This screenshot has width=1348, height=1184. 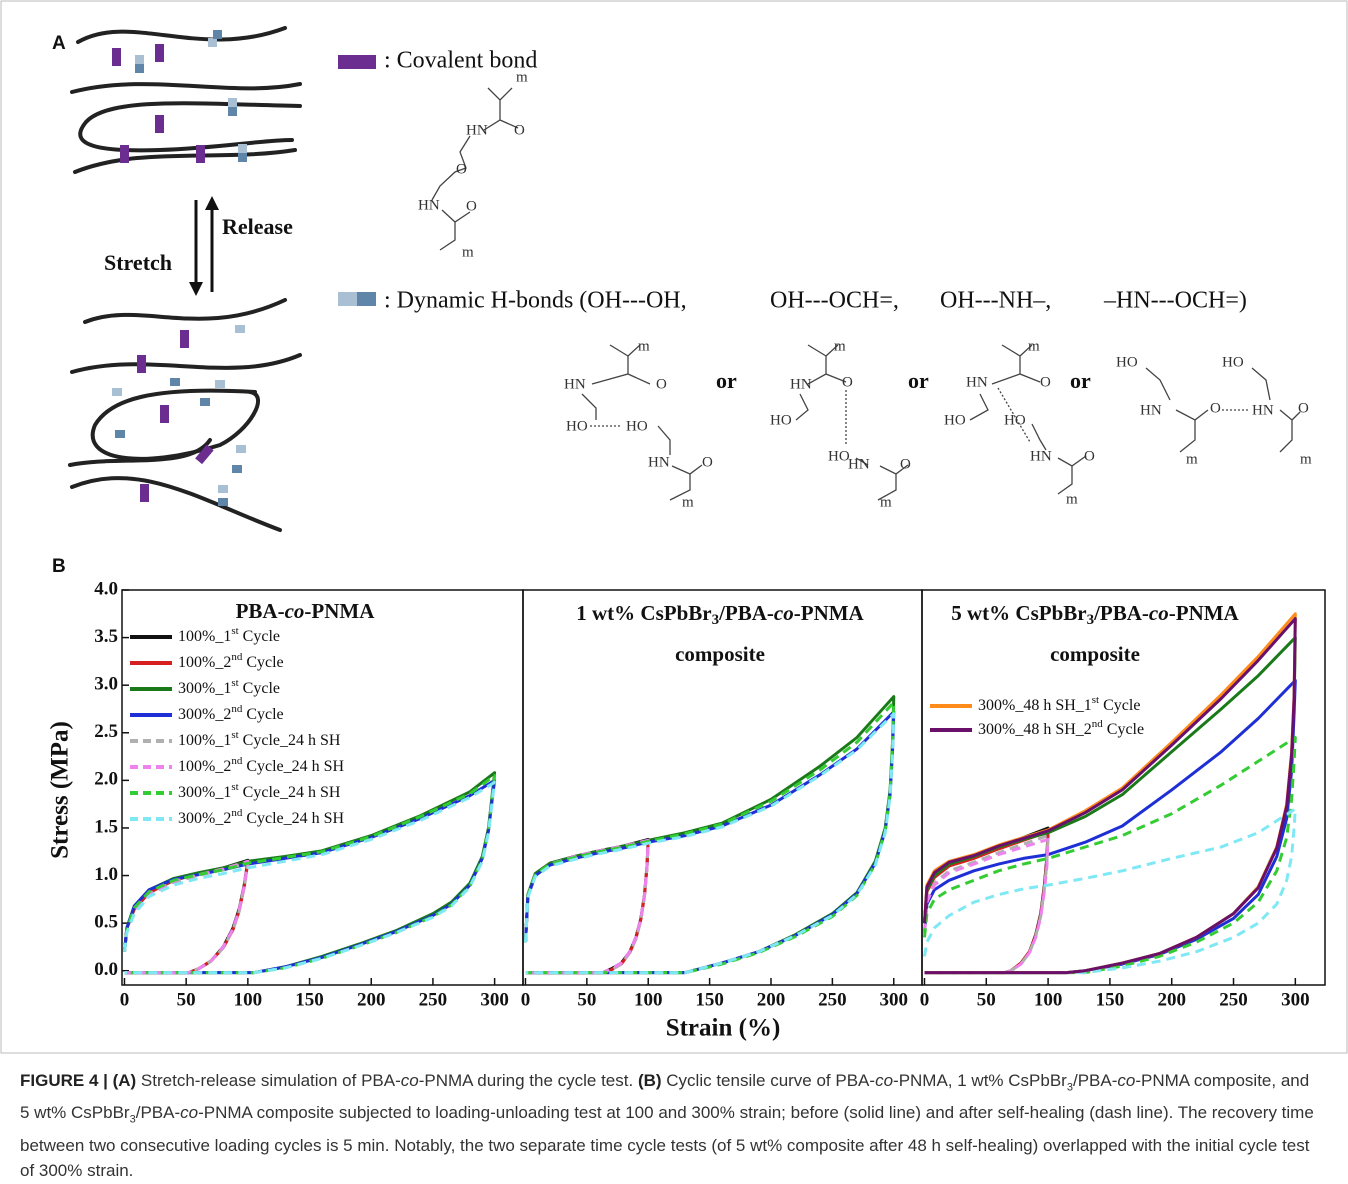 What do you see at coordinates (204, 714) in the screenshot?
I see `legend-text-part: 300%_2` at bounding box center [204, 714].